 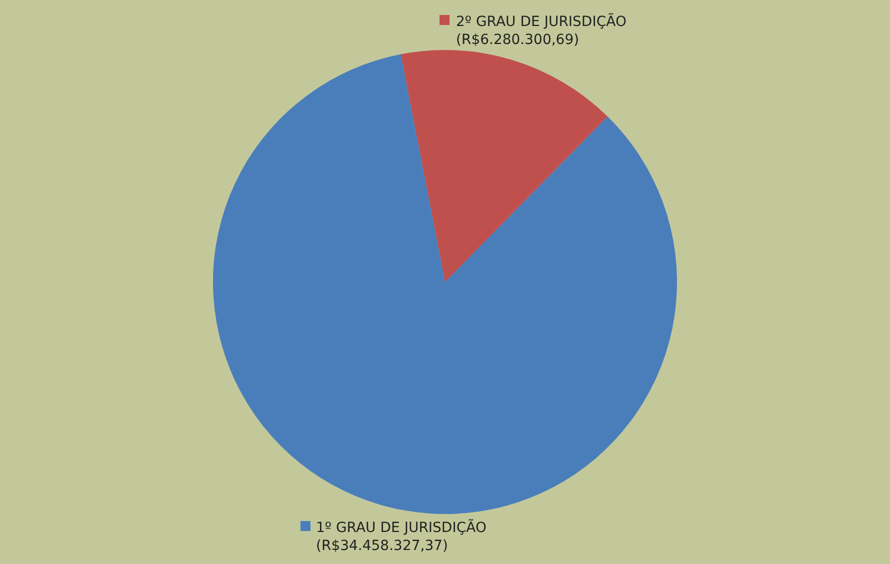 I want to click on data-label: (R$6.280.300,69), so click(x=518, y=40).